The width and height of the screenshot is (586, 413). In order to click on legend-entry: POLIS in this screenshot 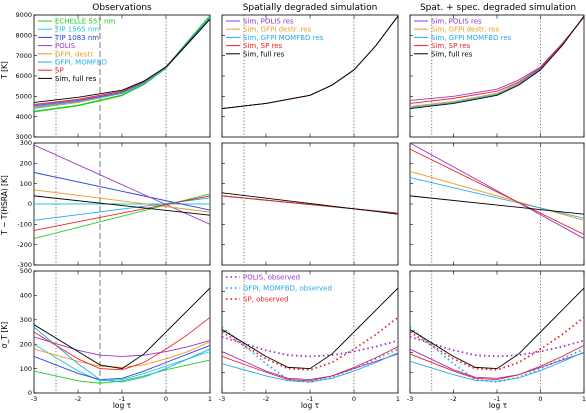, I will do `click(65, 46)`.